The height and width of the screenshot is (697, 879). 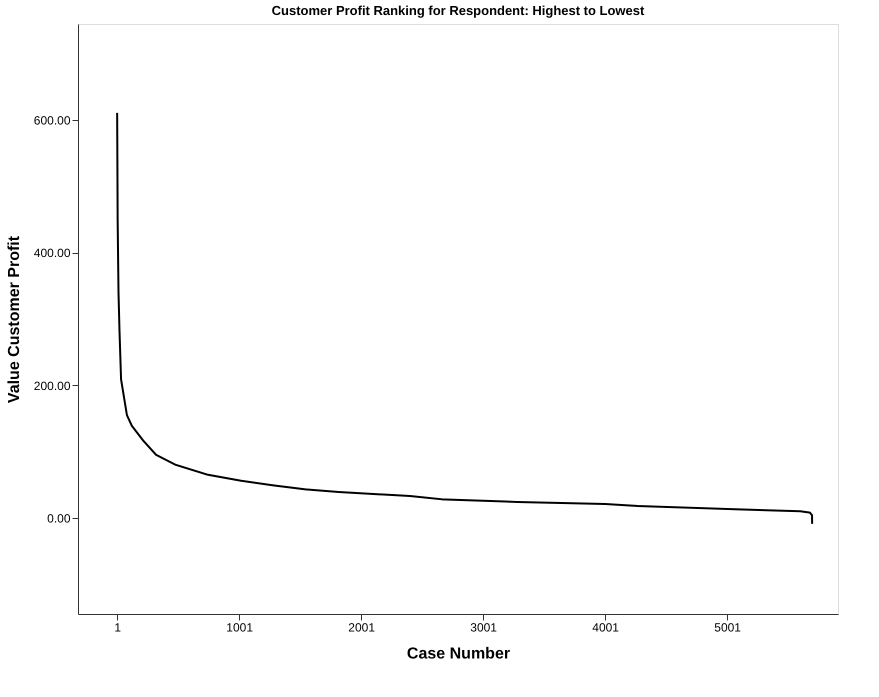 What do you see at coordinates (362, 627) in the screenshot?
I see `x-tick-label: 2001` at bounding box center [362, 627].